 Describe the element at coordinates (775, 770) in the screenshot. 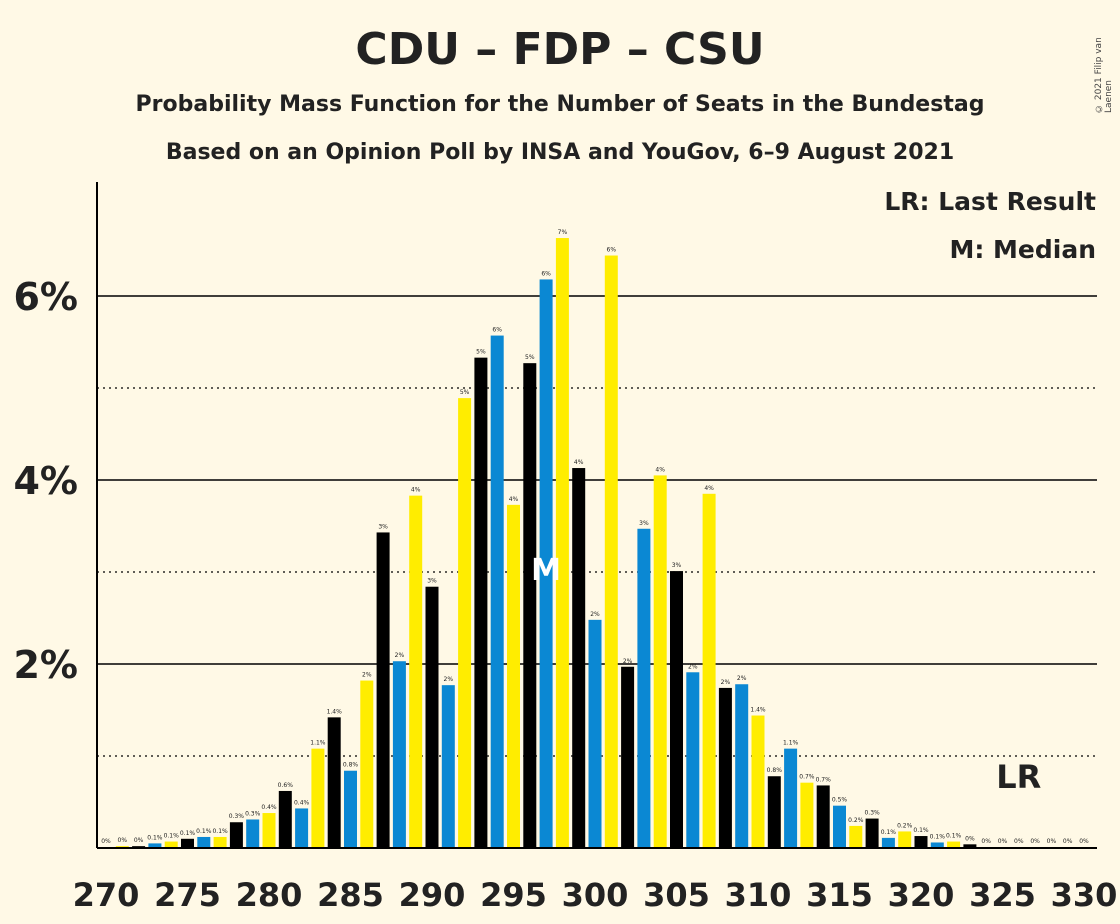

I see `bar-value-label-311: 0.8%` at that location.